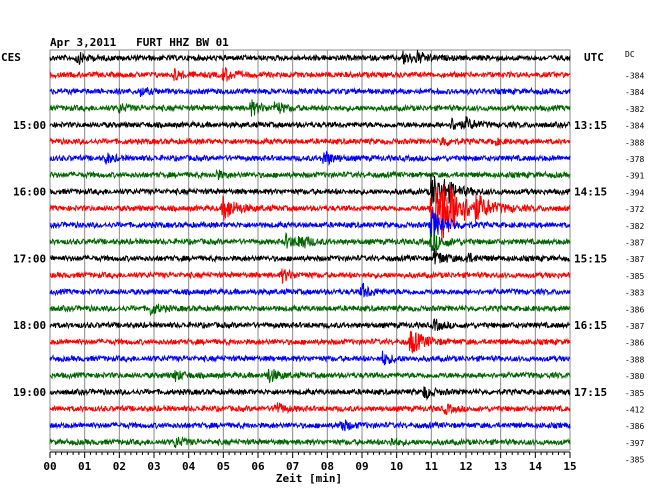 The width and height of the screenshot is (650, 494). I want to click on hour-label-utc: 17:15, so click(590, 392).